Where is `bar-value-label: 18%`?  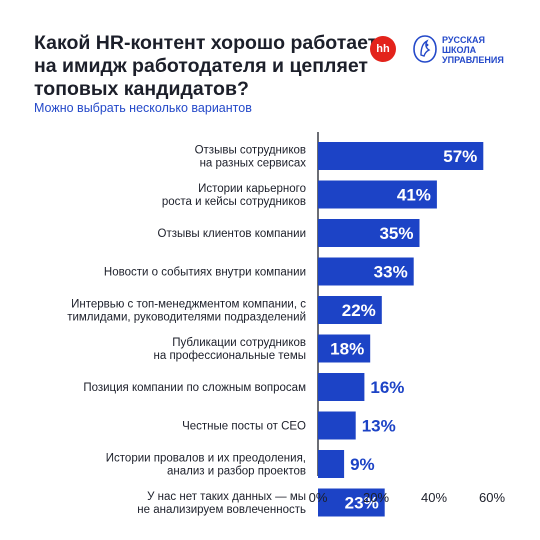 bar-value-label: 18% is located at coordinates (347, 349).